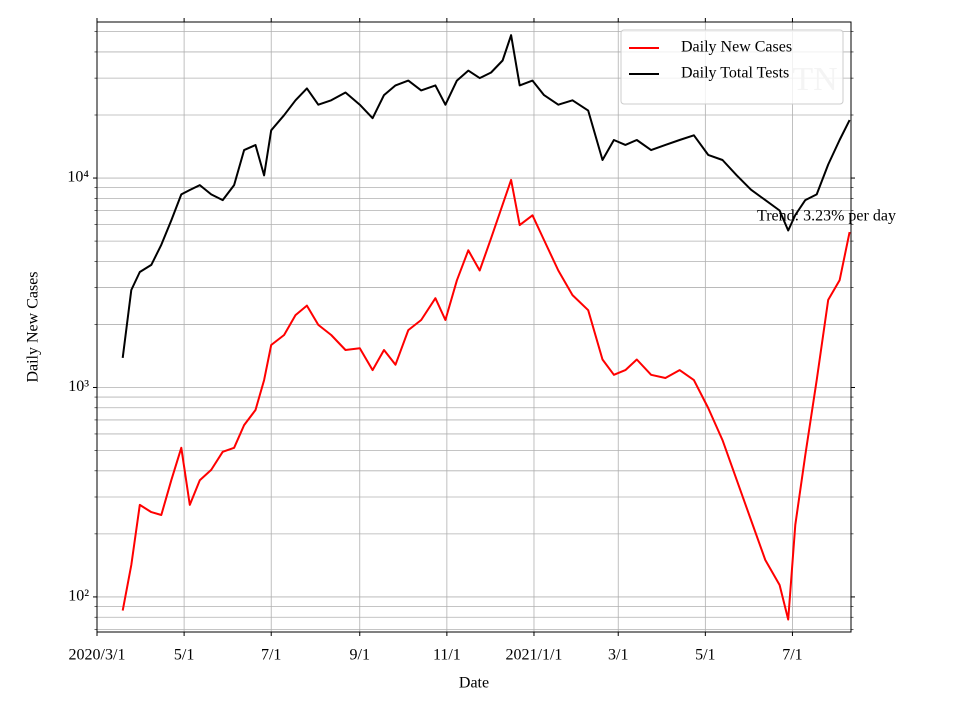 This screenshot has width=960, height=725. Describe the element at coordinates (735, 73) in the screenshot. I see `legend-label: Daily Total Tests` at that location.